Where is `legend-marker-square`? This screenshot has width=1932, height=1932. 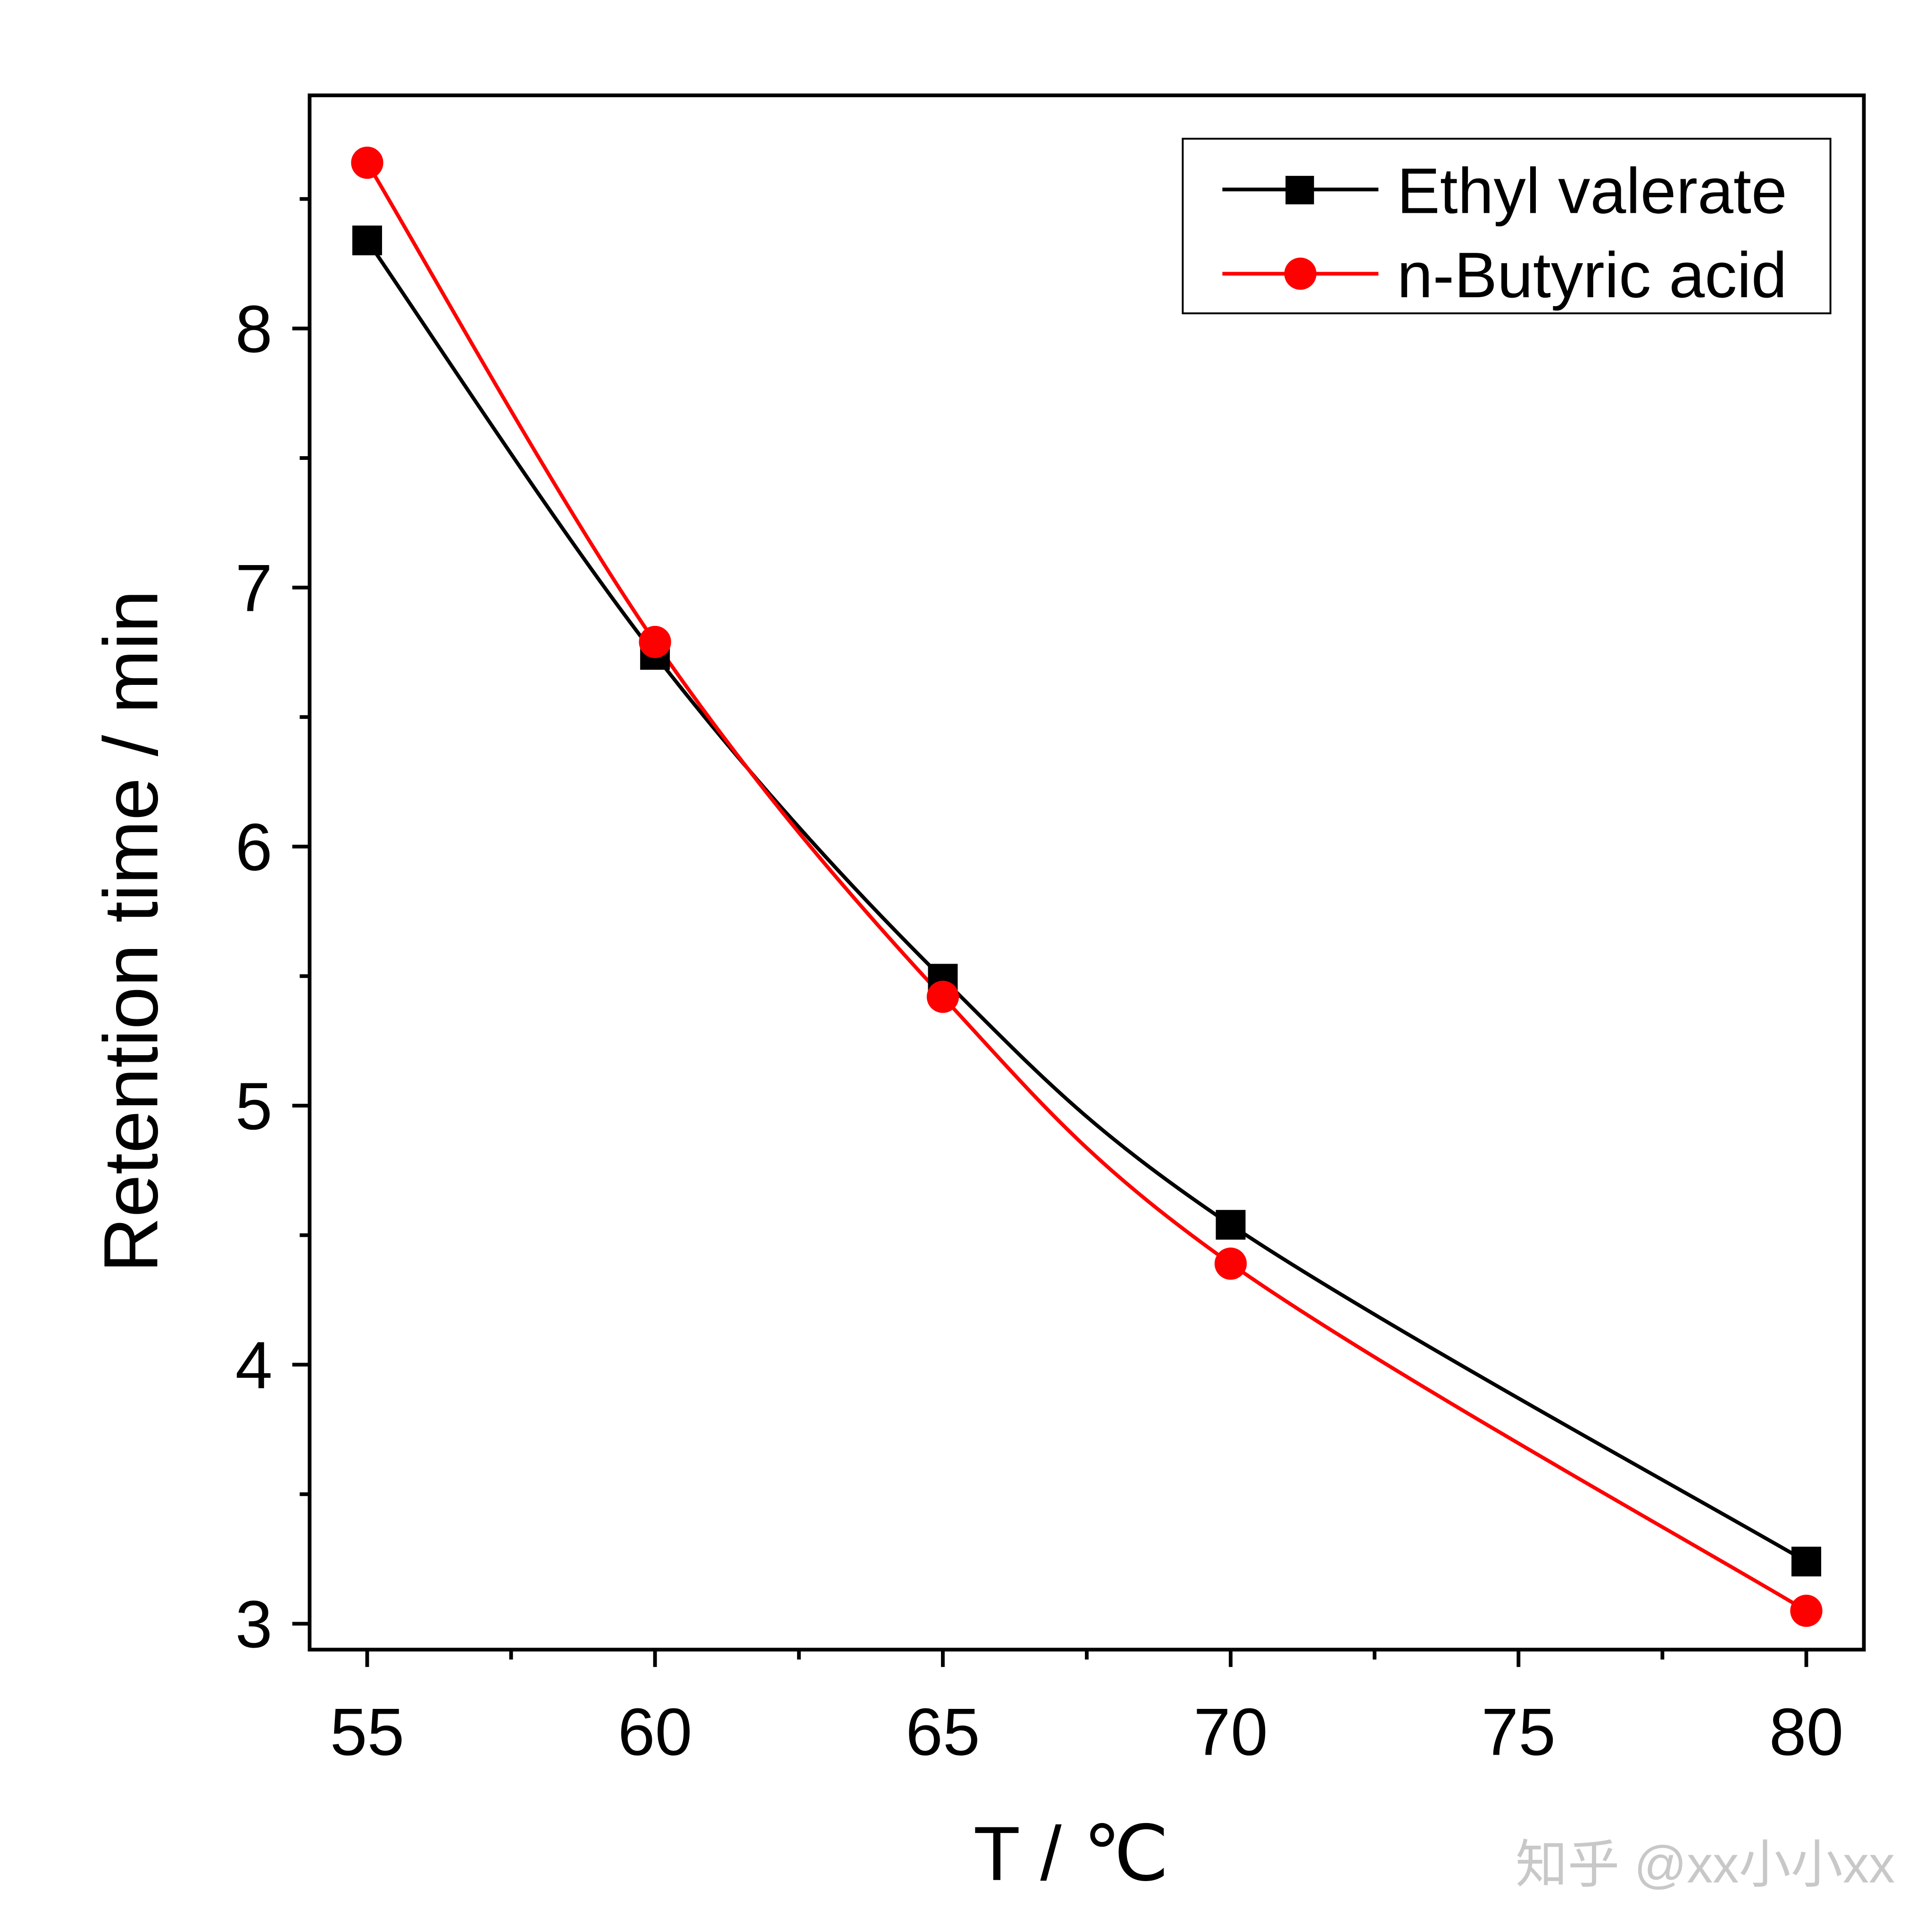
legend-marker-square is located at coordinates (1299, 190).